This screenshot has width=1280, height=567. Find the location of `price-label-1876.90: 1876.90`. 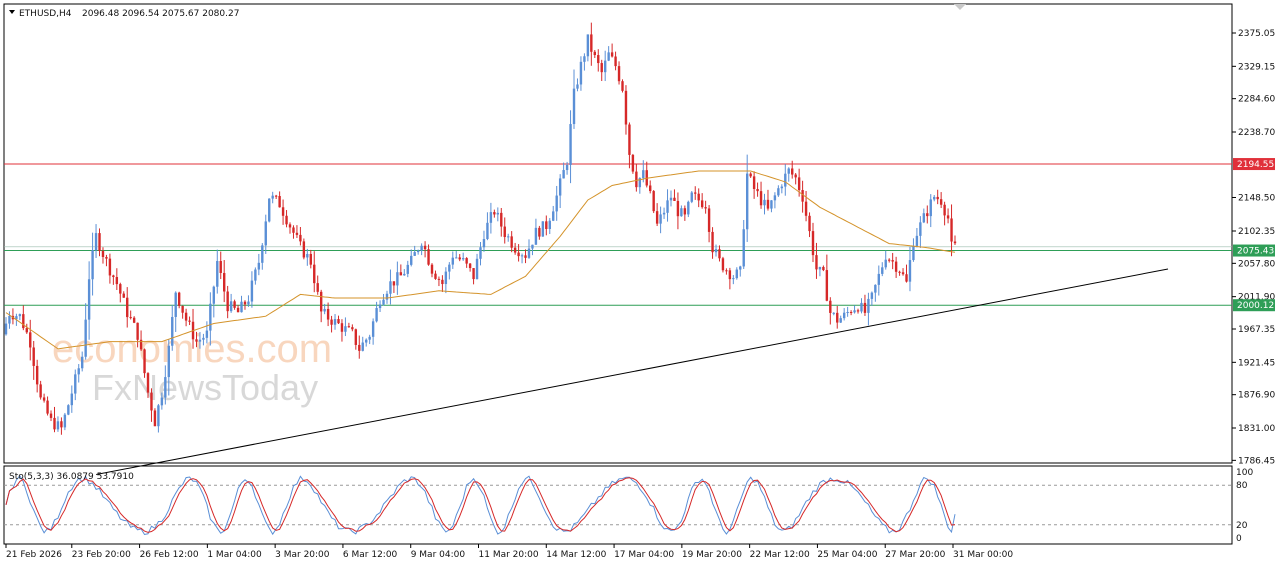

price-label-1876.90: 1876.90 is located at coordinates (1256, 396).